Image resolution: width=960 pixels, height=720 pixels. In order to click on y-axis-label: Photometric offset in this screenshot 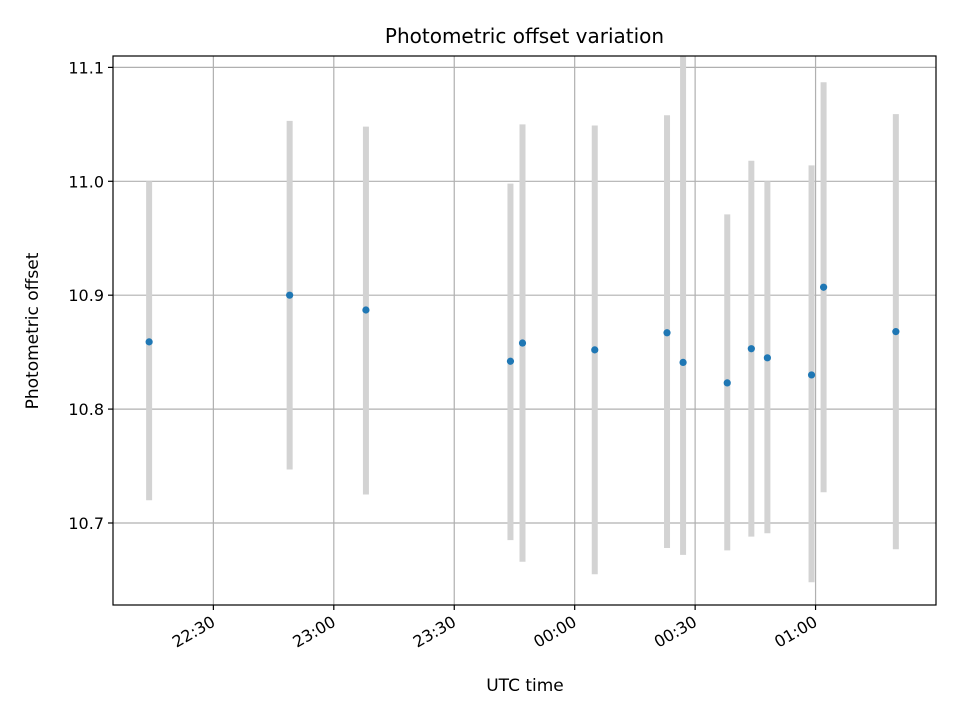, I will do `click(33, 330)`.